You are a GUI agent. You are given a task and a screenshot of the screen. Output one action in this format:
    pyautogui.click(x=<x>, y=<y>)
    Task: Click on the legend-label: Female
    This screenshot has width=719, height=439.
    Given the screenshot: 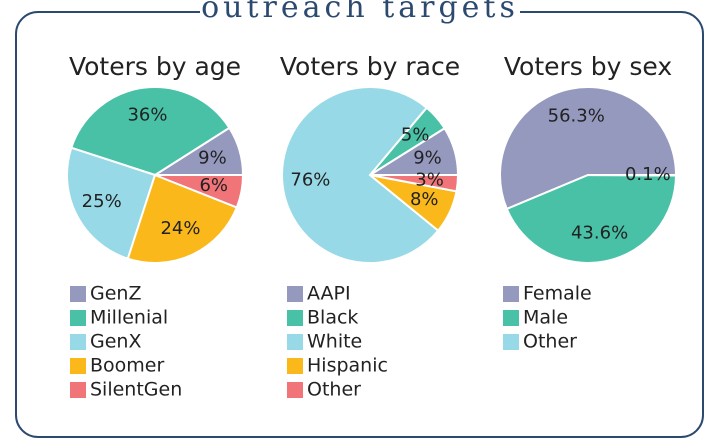 What is the action you would take?
    pyautogui.click(x=557, y=294)
    